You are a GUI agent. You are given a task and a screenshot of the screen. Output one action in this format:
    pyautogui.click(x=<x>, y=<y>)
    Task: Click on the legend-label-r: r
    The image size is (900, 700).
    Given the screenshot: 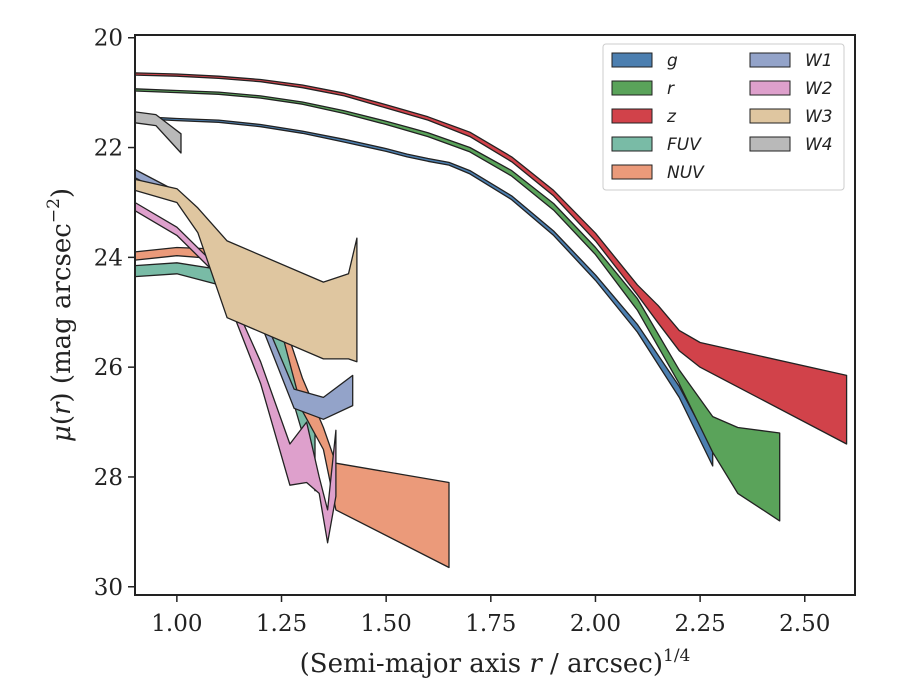 What is the action you would take?
    pyautogui.click(x=671, y=89)
    